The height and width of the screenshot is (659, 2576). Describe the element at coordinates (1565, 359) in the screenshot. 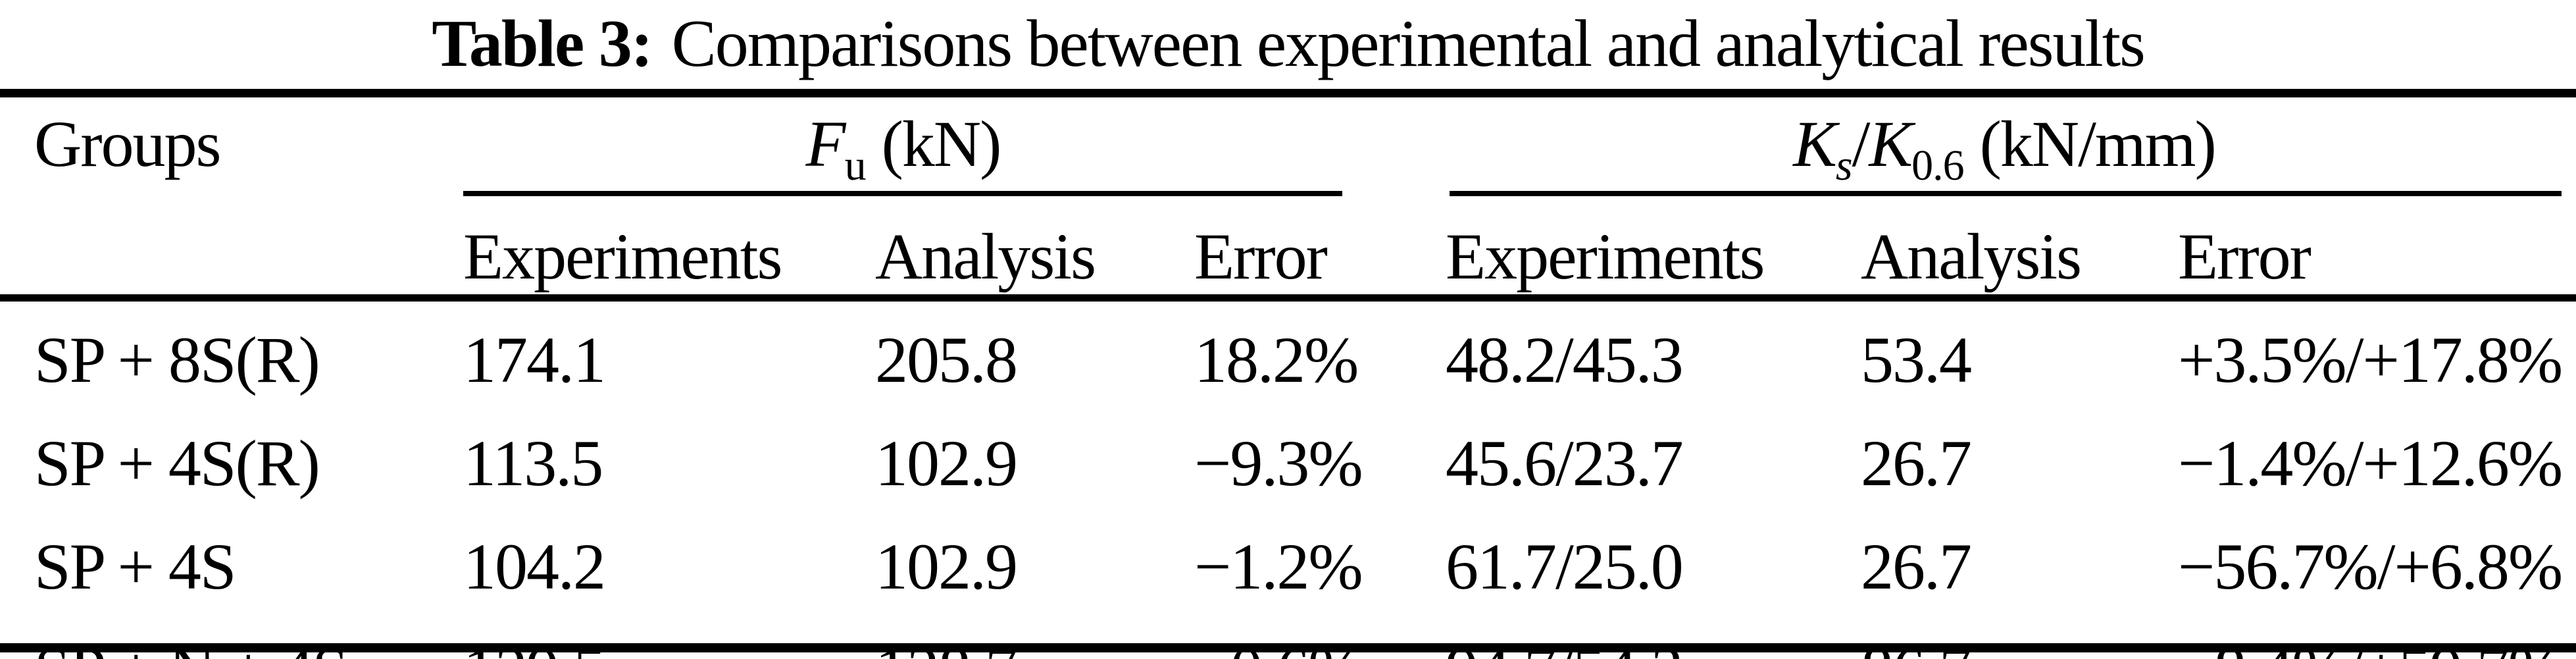

I see `cell-ks-experiments: 48.2/45.3` at that location.